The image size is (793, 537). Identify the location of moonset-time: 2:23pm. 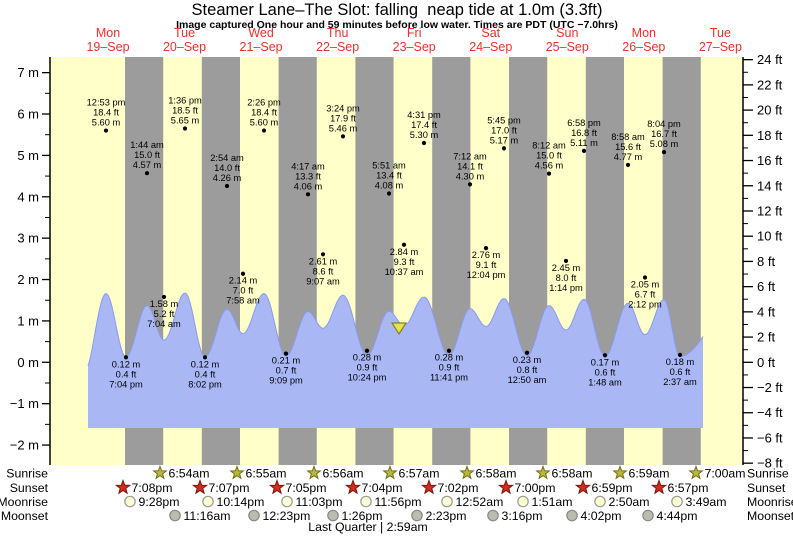
(446, 516).